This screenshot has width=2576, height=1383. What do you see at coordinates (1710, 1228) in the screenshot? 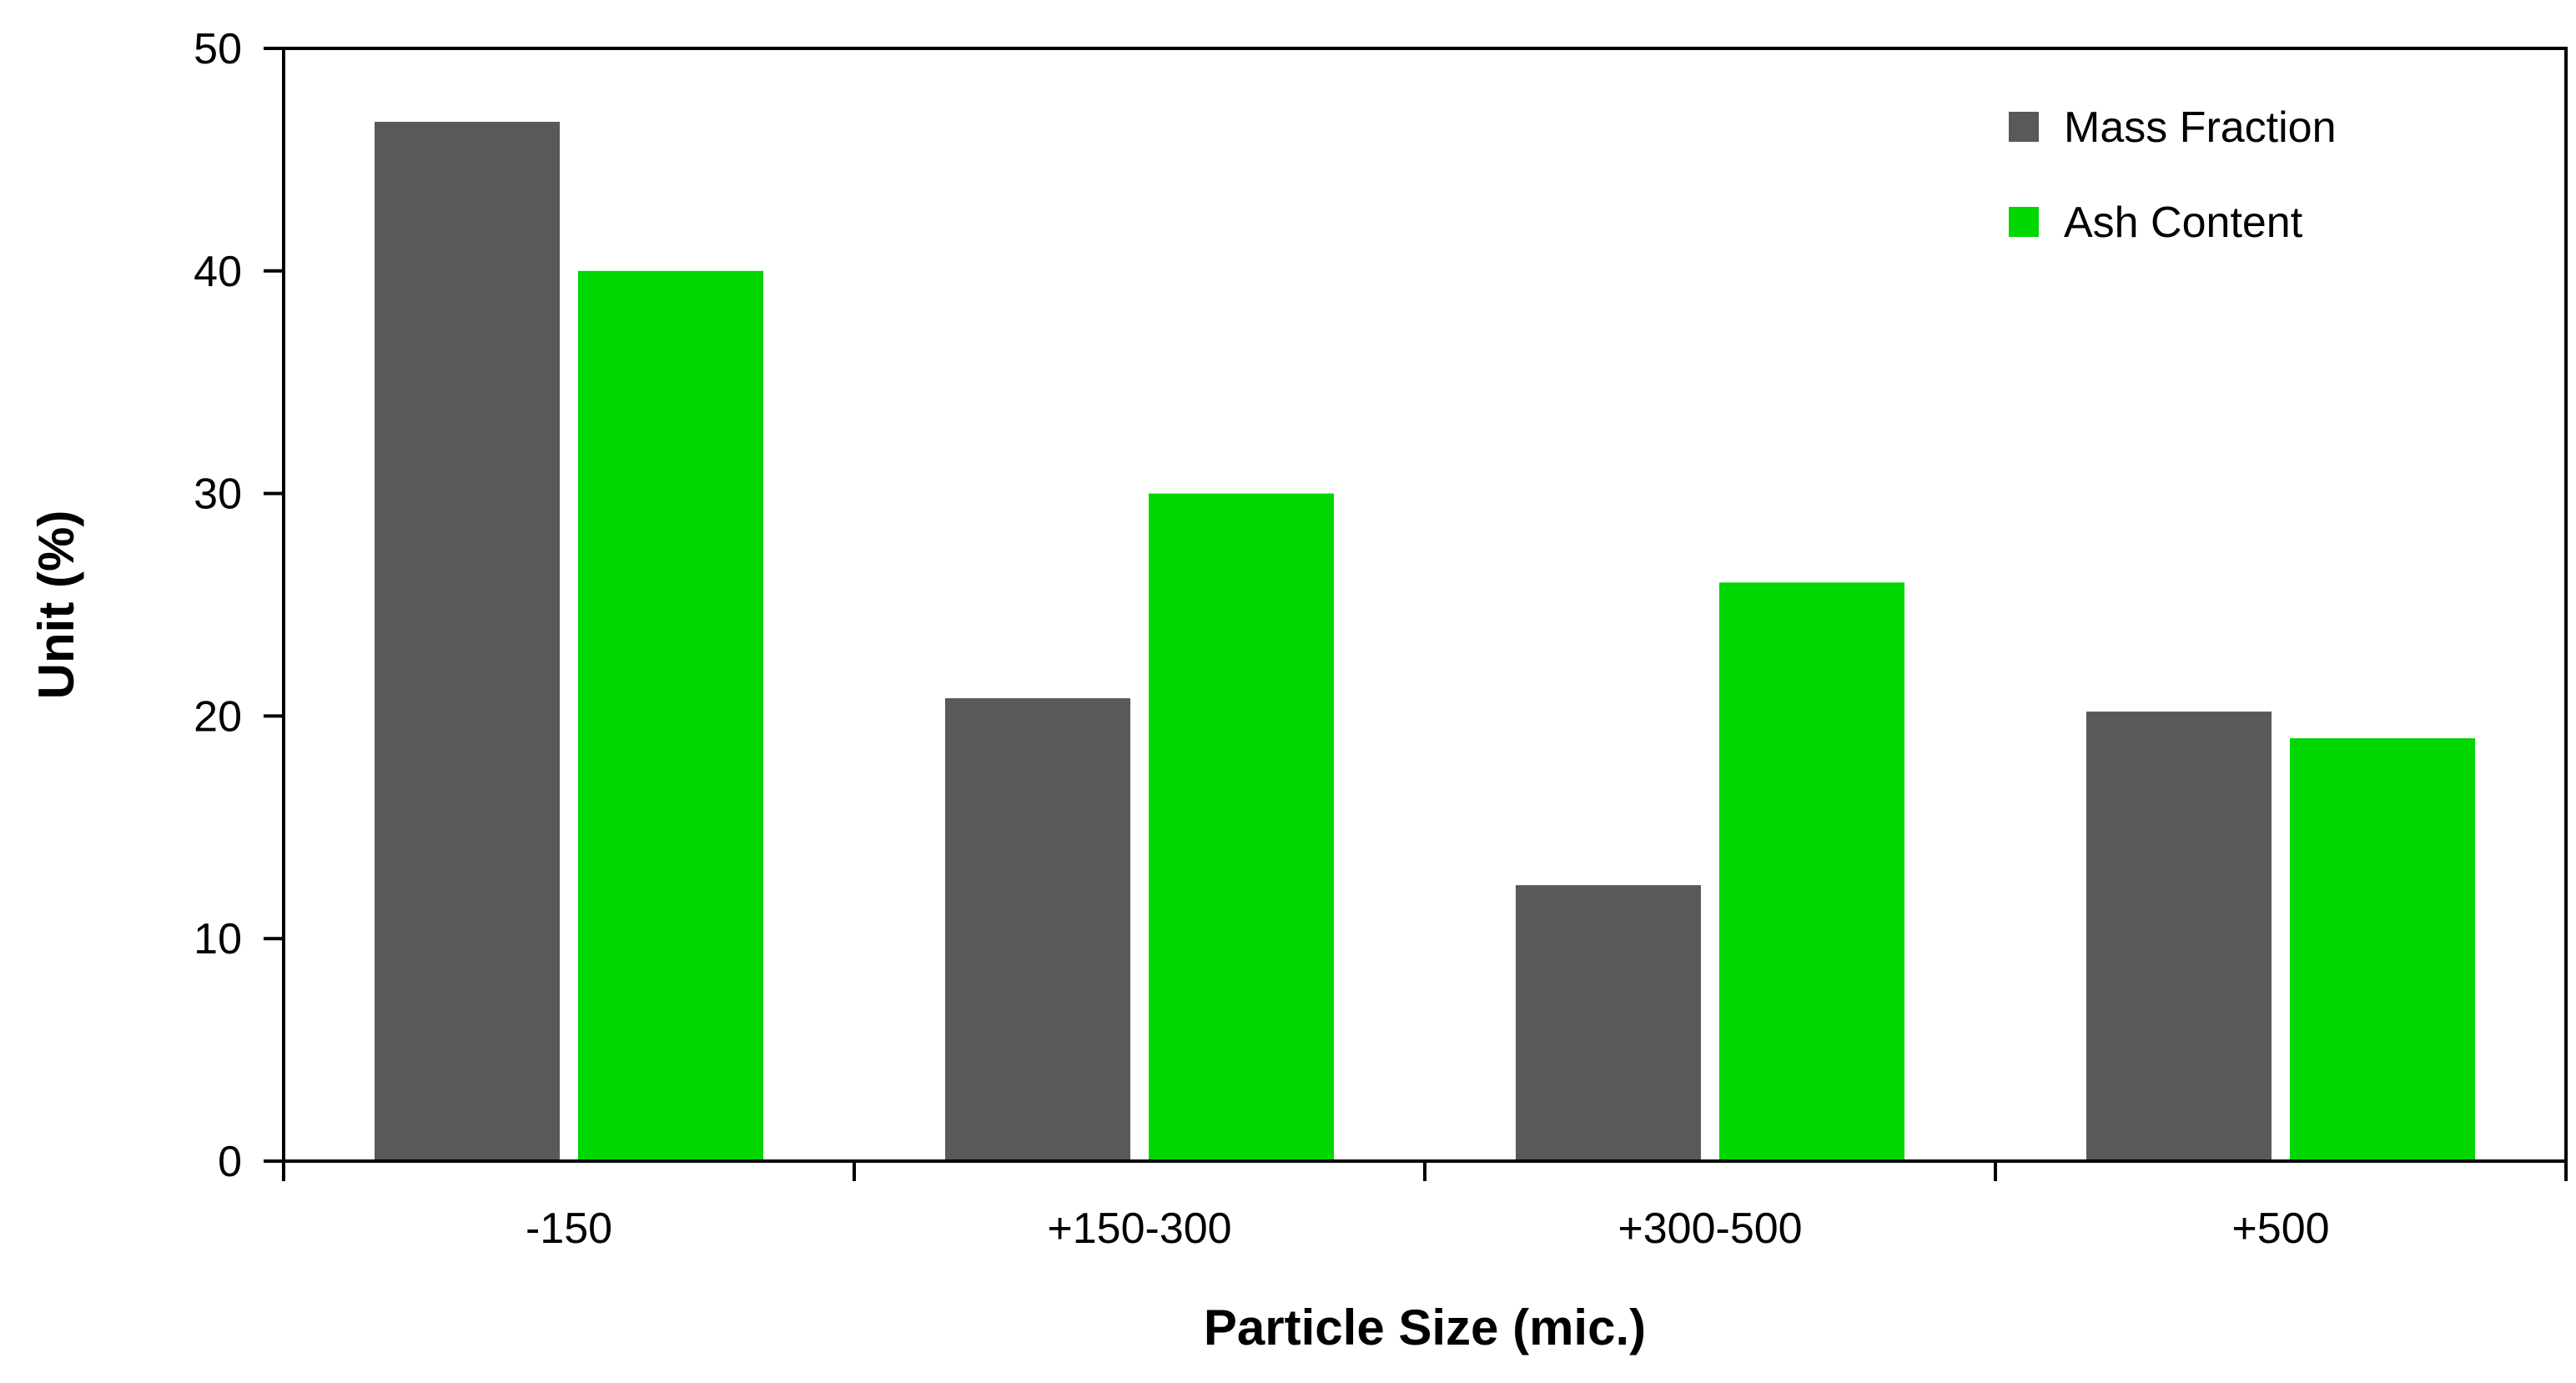
I see `x-tick-label: +300-500` at bounding box center [1710, 1228].